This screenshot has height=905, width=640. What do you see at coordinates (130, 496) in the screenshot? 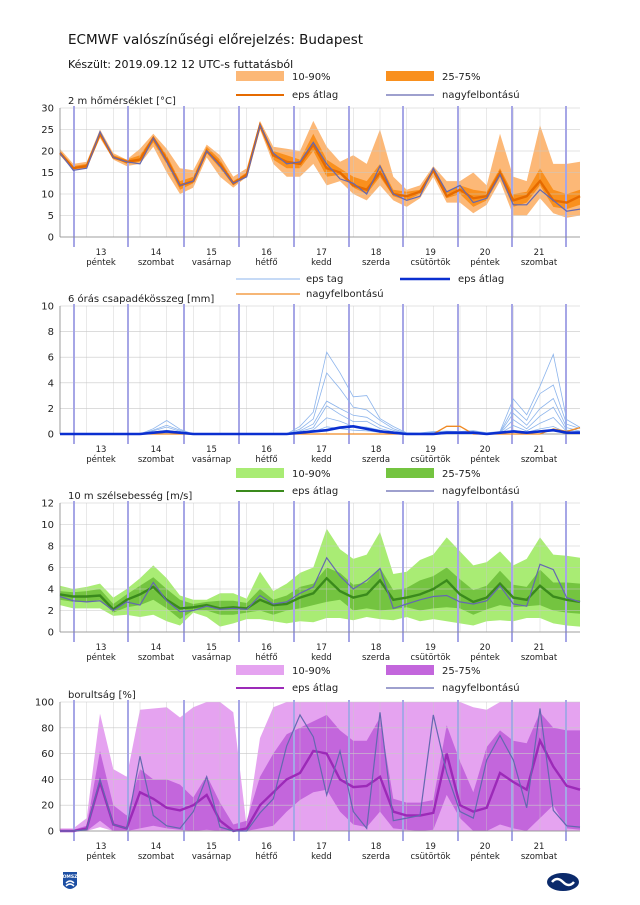
I see `chart-title-2: 10 m szélsebesség [m/s]` at bounding box center [130, 496].